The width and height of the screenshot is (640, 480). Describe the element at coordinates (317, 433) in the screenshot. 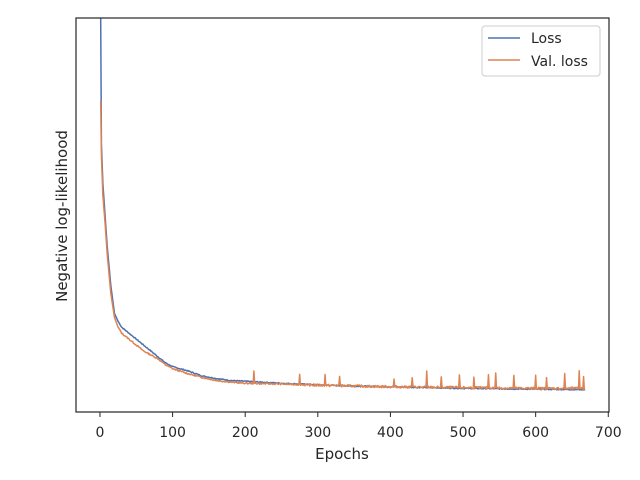

I see `x-tick-label: 300` at that location.